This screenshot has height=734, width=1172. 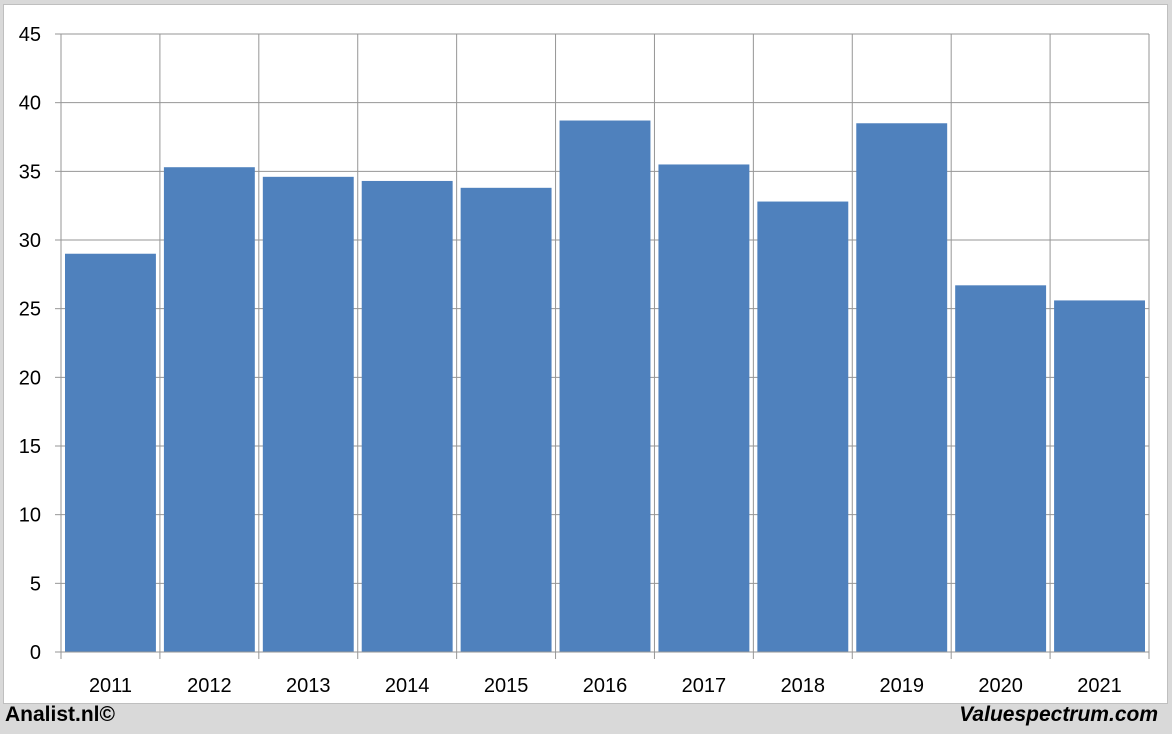 I want to click on y-tick-label: 5, so click(x=35, y=584).